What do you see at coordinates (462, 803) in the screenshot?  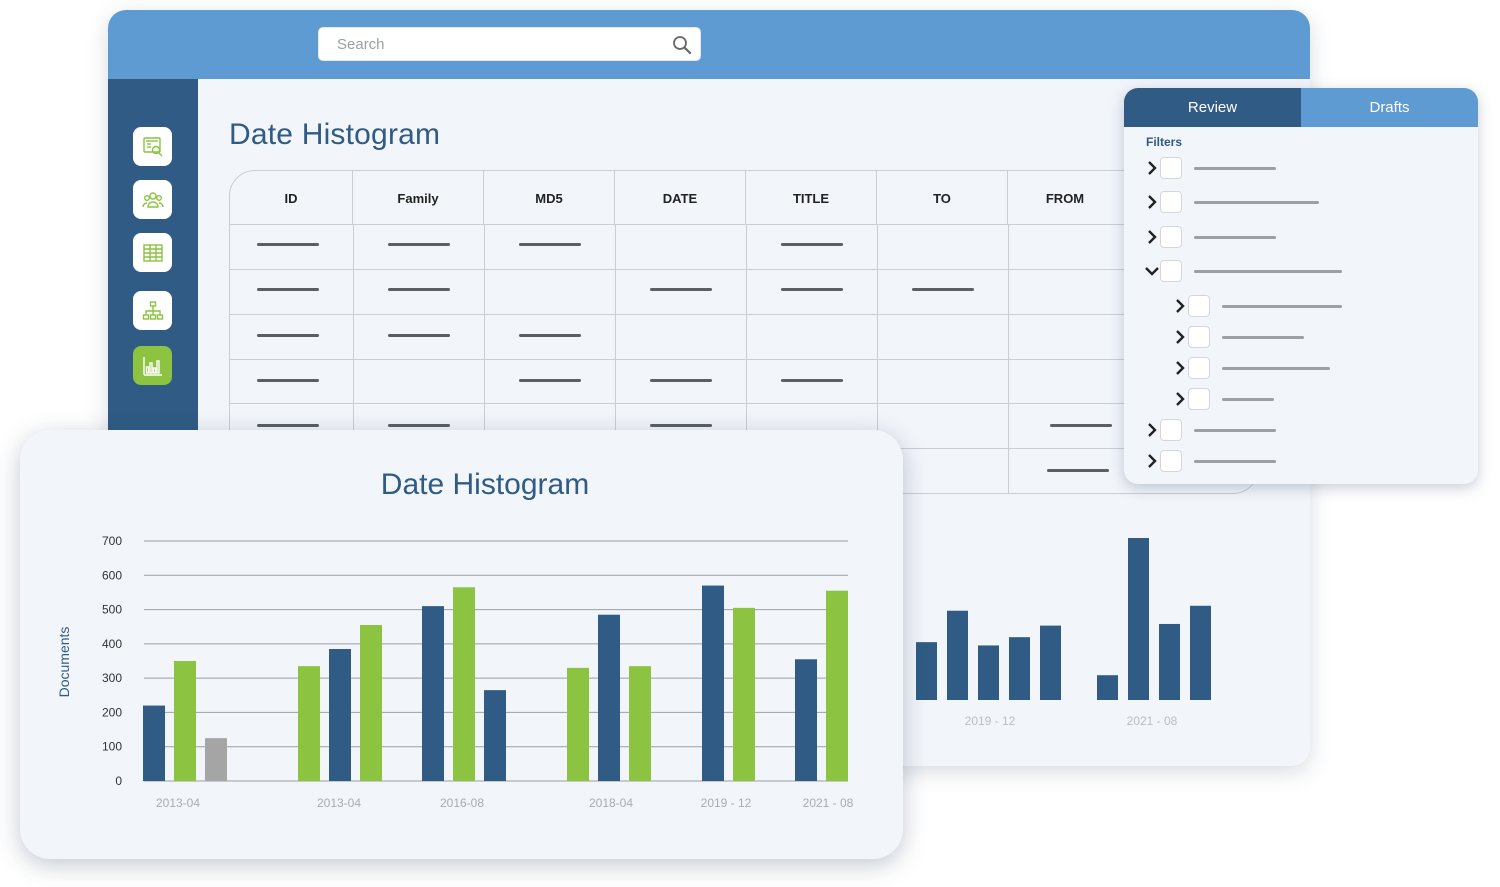 I see `x-tick-label: 2016-08` at bounding box center [462, 803].